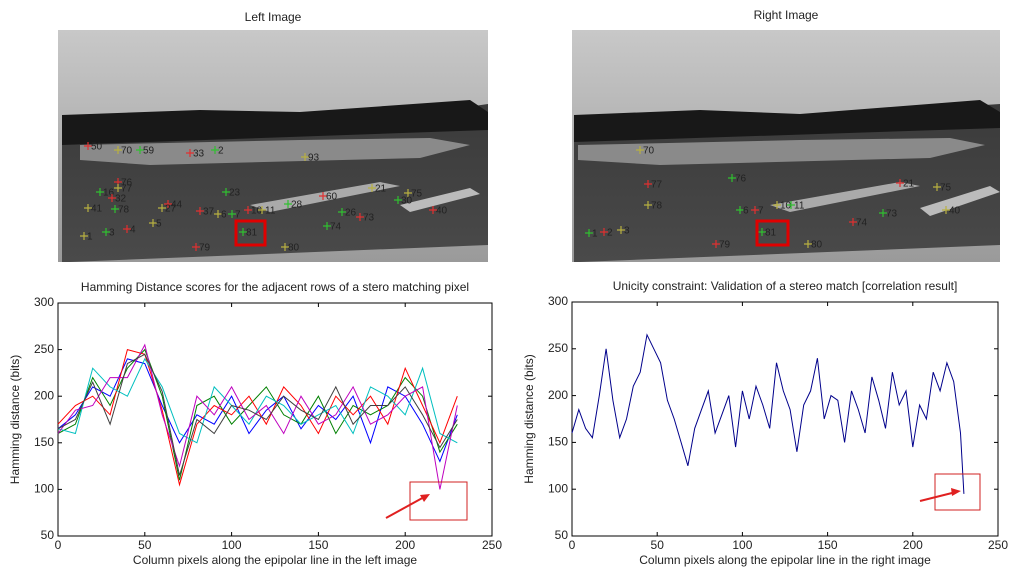  Describe the element at coordinates (332, 197) in the screenshot. I see `feature-label: 60` at that location.